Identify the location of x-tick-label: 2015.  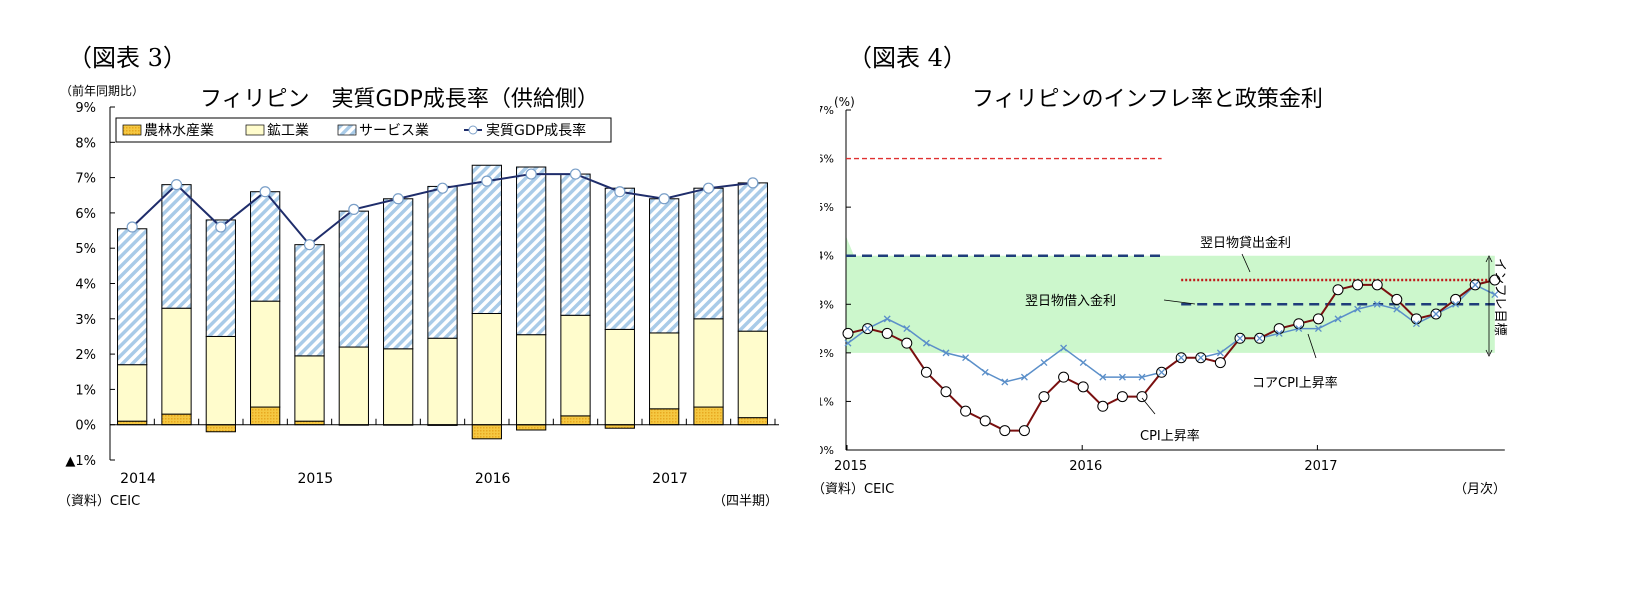
(316, 479).